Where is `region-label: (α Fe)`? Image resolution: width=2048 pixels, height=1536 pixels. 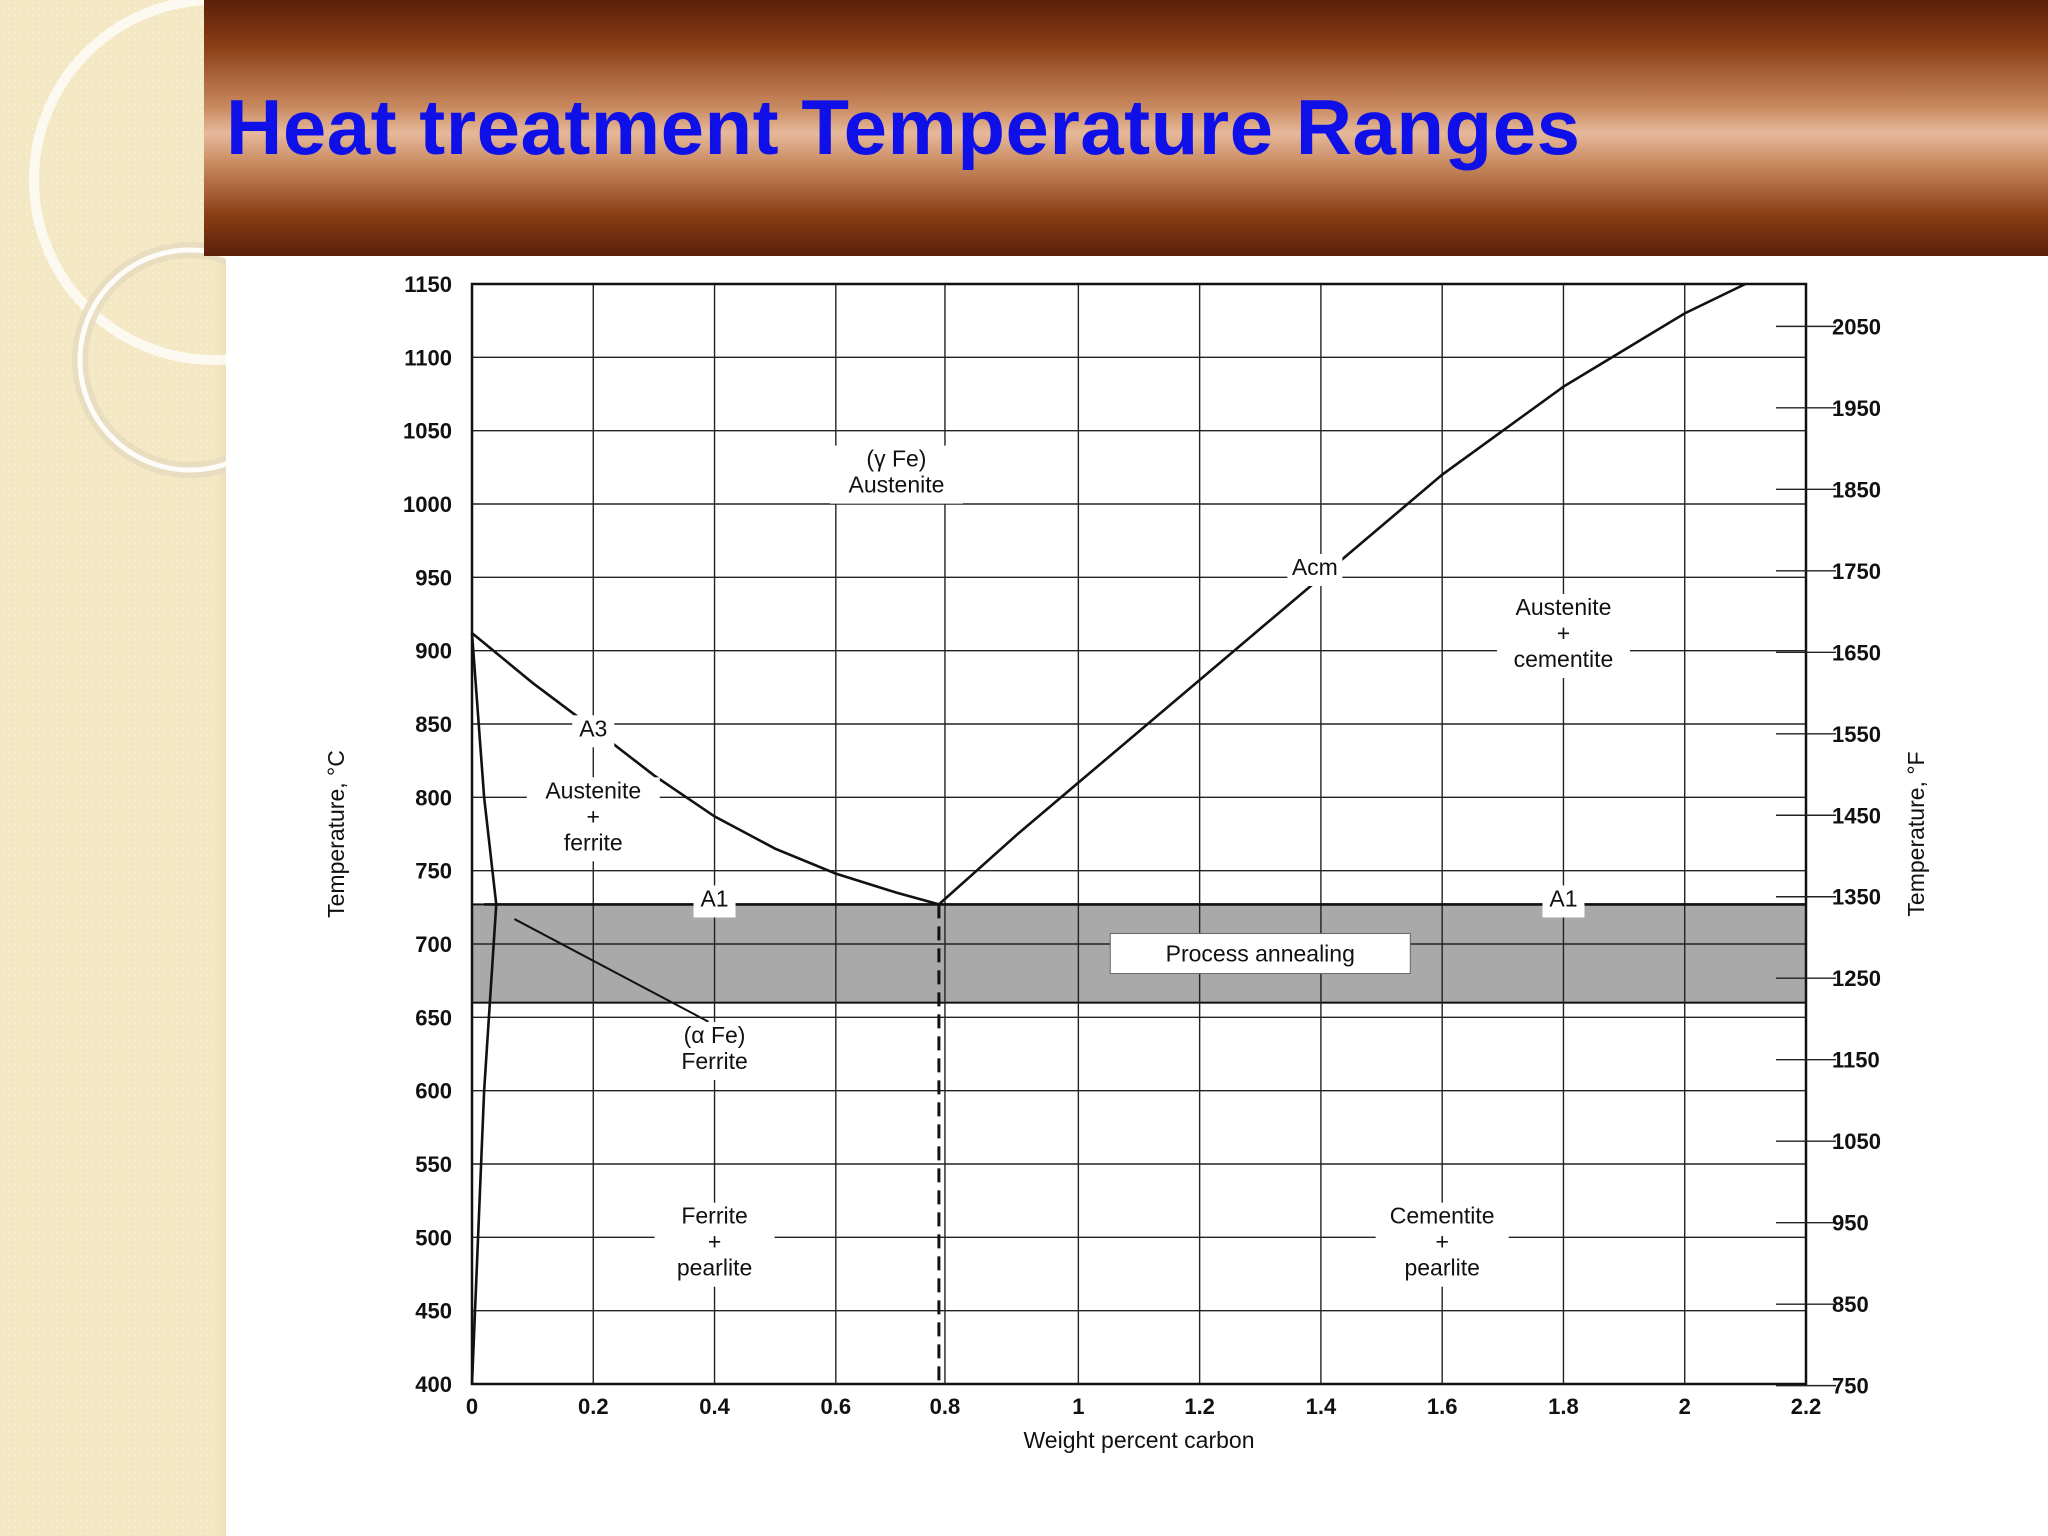 region-label: (α Fe) is located at coordinates (715, 1035).